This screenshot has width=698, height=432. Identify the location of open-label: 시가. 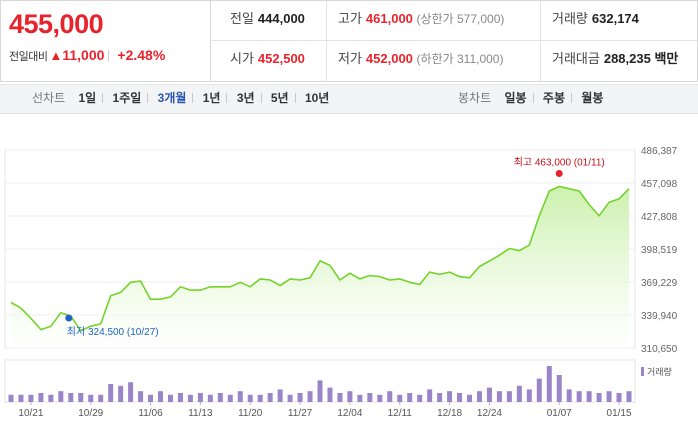
(242, 58).